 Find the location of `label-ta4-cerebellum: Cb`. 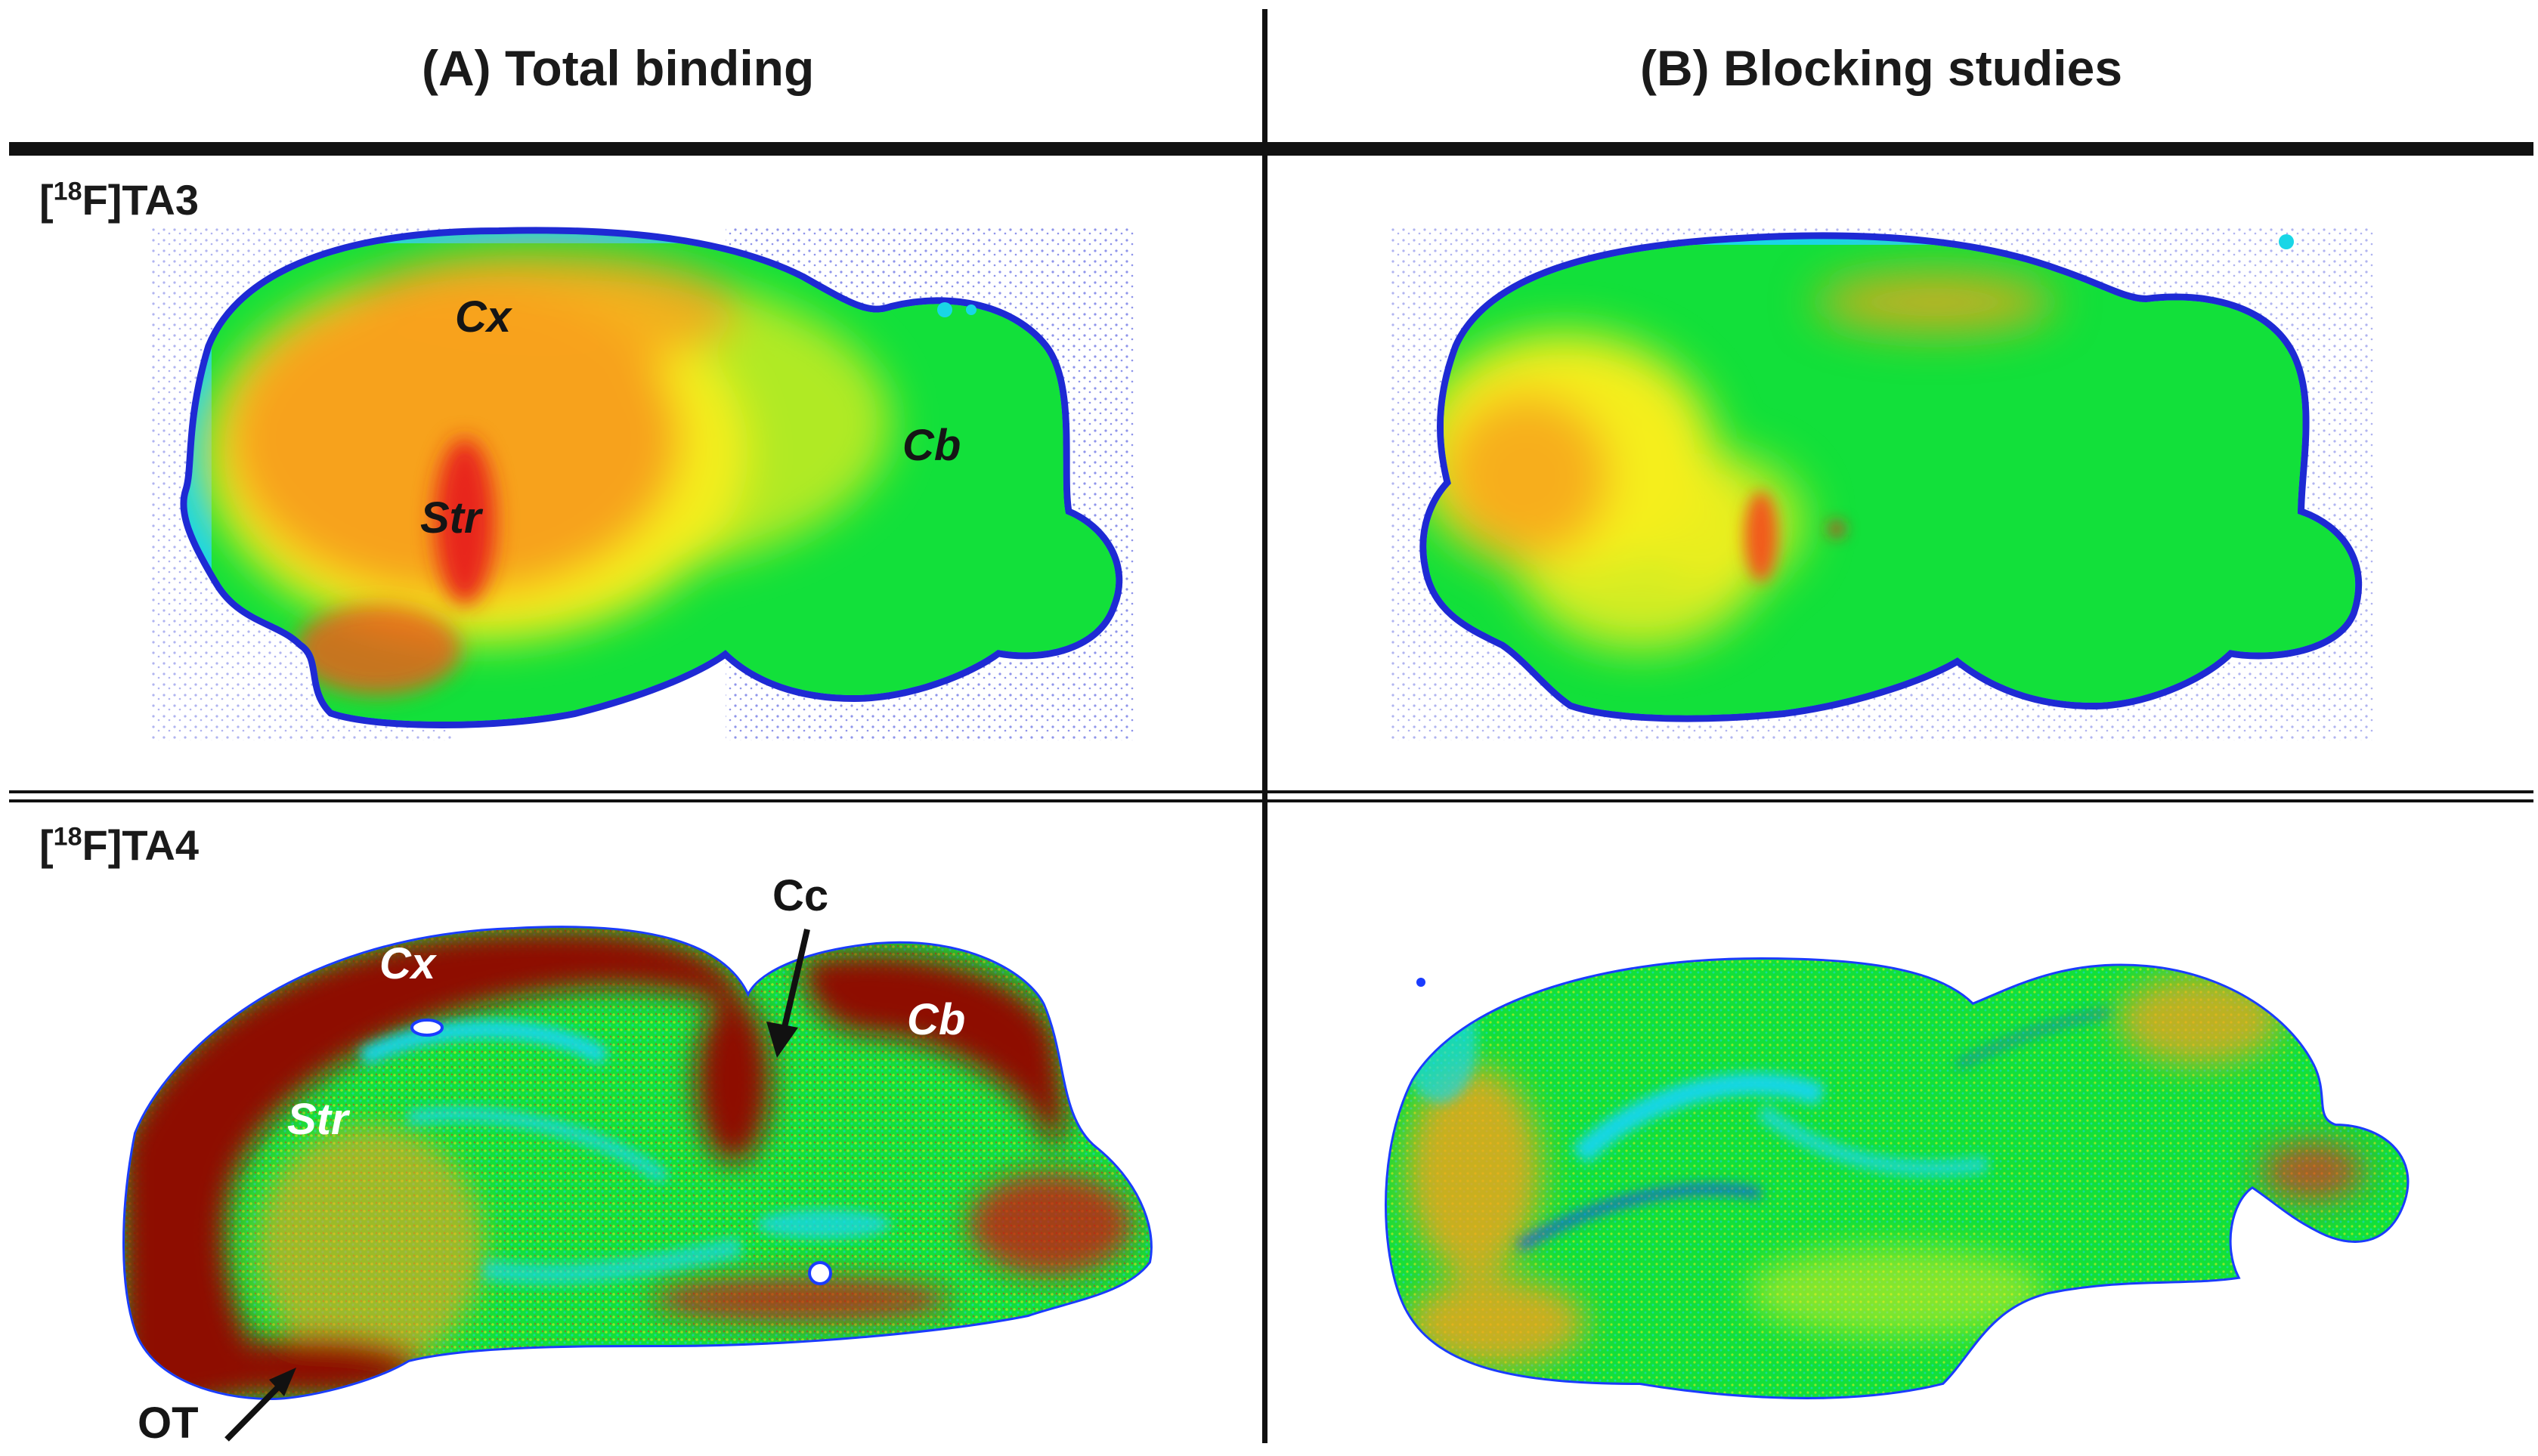

label-ta4-cerebellum: Cb is located at coordinates (937, 1019).